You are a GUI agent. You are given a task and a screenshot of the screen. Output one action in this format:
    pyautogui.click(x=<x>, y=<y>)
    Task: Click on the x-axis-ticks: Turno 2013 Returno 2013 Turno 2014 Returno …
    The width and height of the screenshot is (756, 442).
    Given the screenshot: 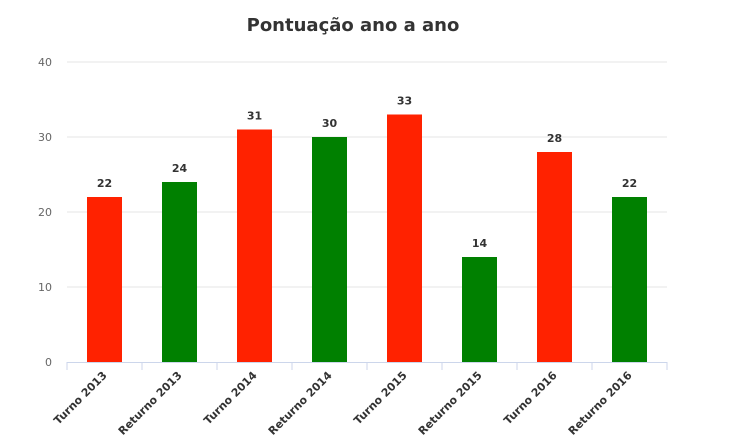 What is the action you would take?
    pyautogui.click(x=343, y=403)
    